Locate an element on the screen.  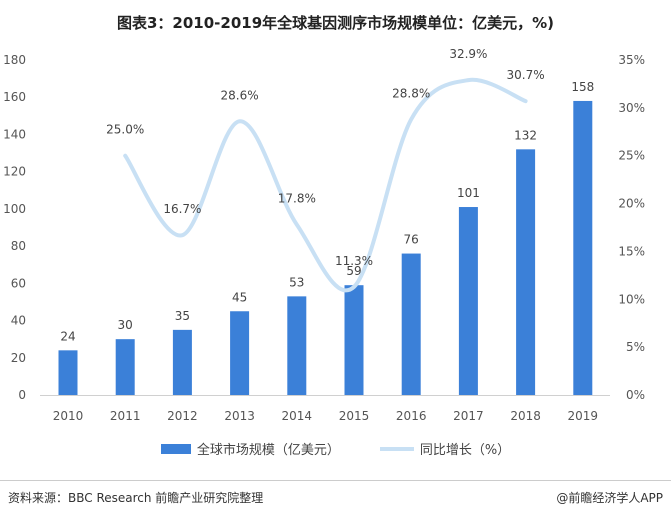
footer: 资料来源：BBC Research 前瞻产业研究院整理 @前瞻经济学人APP is located at coordinates (335, 497).